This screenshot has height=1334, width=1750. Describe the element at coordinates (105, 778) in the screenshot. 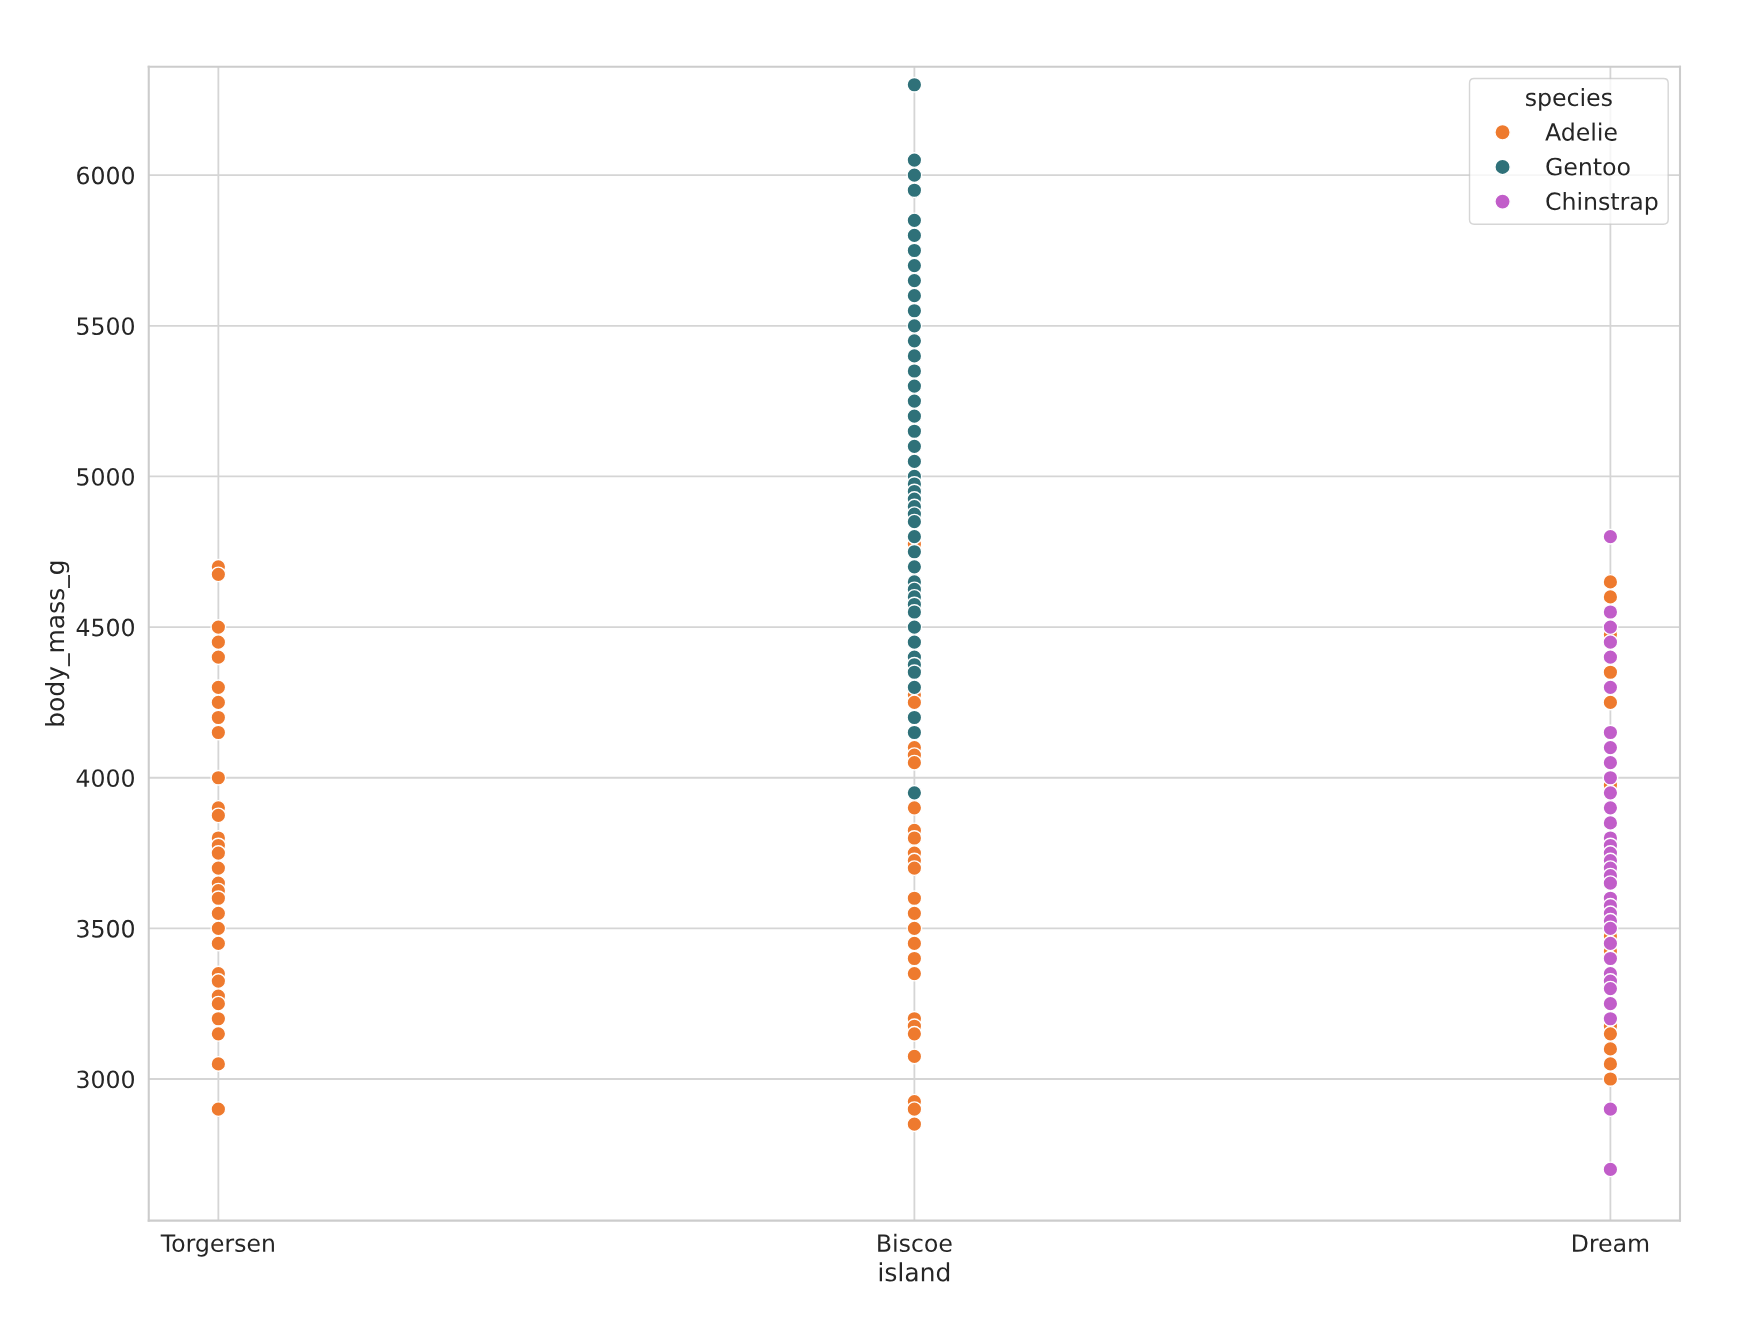

I see `y-tick-label: 4000` at that location.